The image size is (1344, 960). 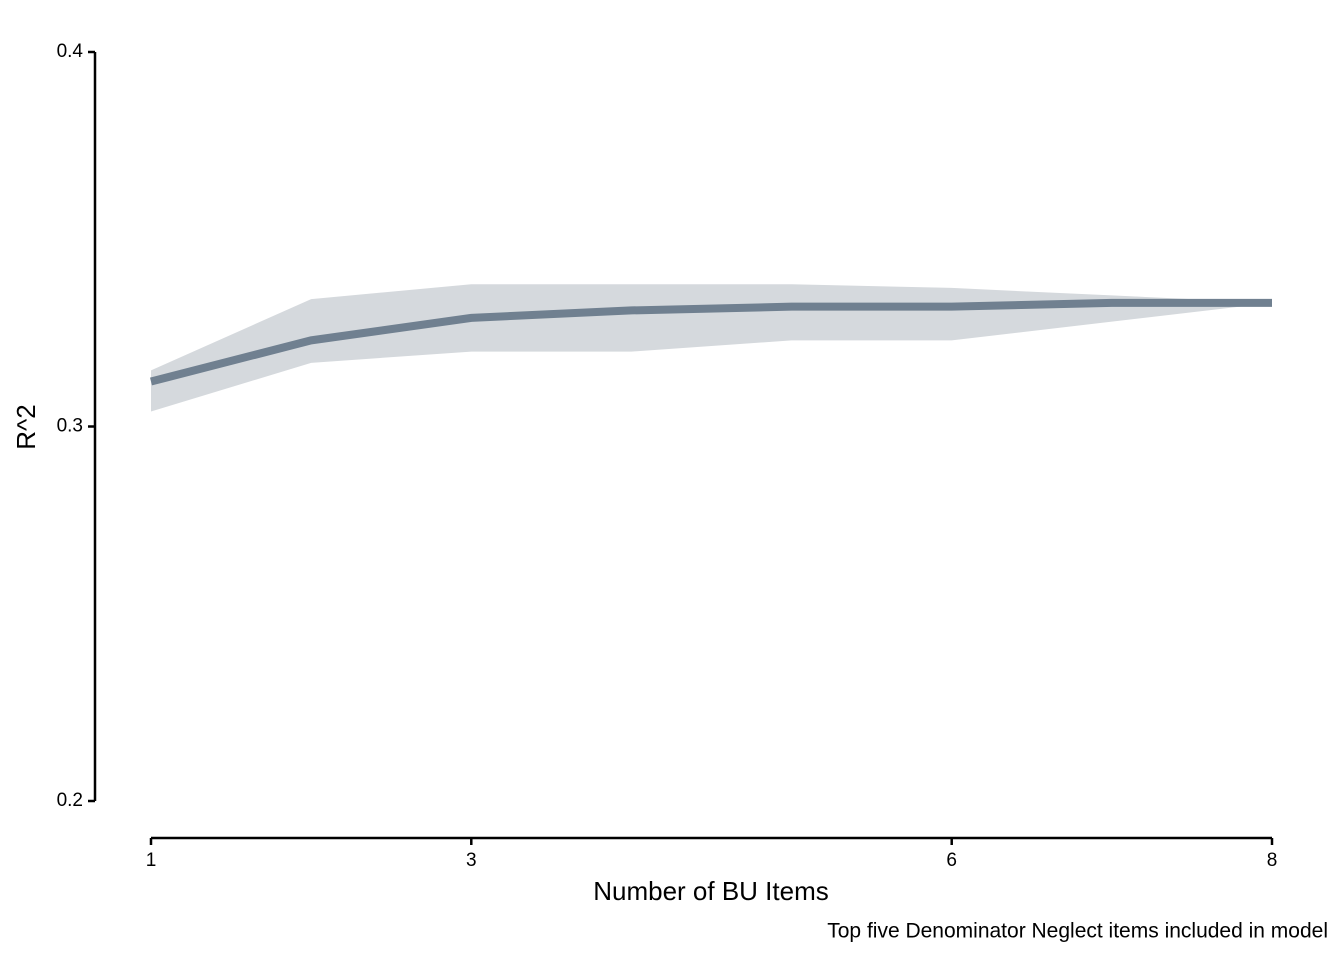 What do you see at coordinates (711, 342) in the screenshot?
I see `line` at bounding box center [711, 342].